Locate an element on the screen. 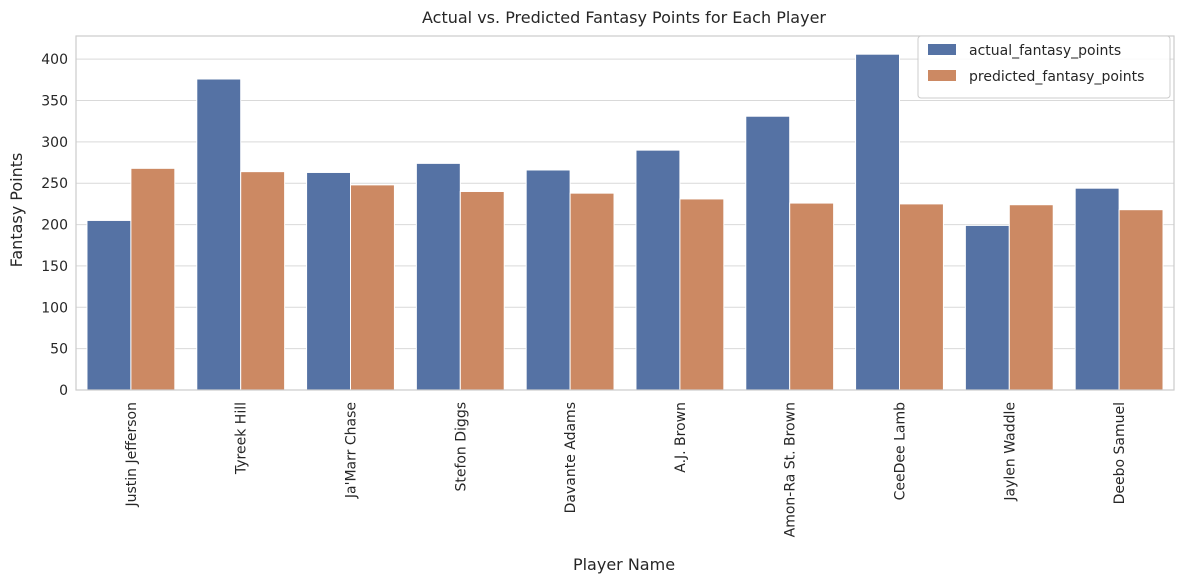  y-tick-labels: 0 50 100 150 200 250 300 350 400 is located at coordinates (54, 225).